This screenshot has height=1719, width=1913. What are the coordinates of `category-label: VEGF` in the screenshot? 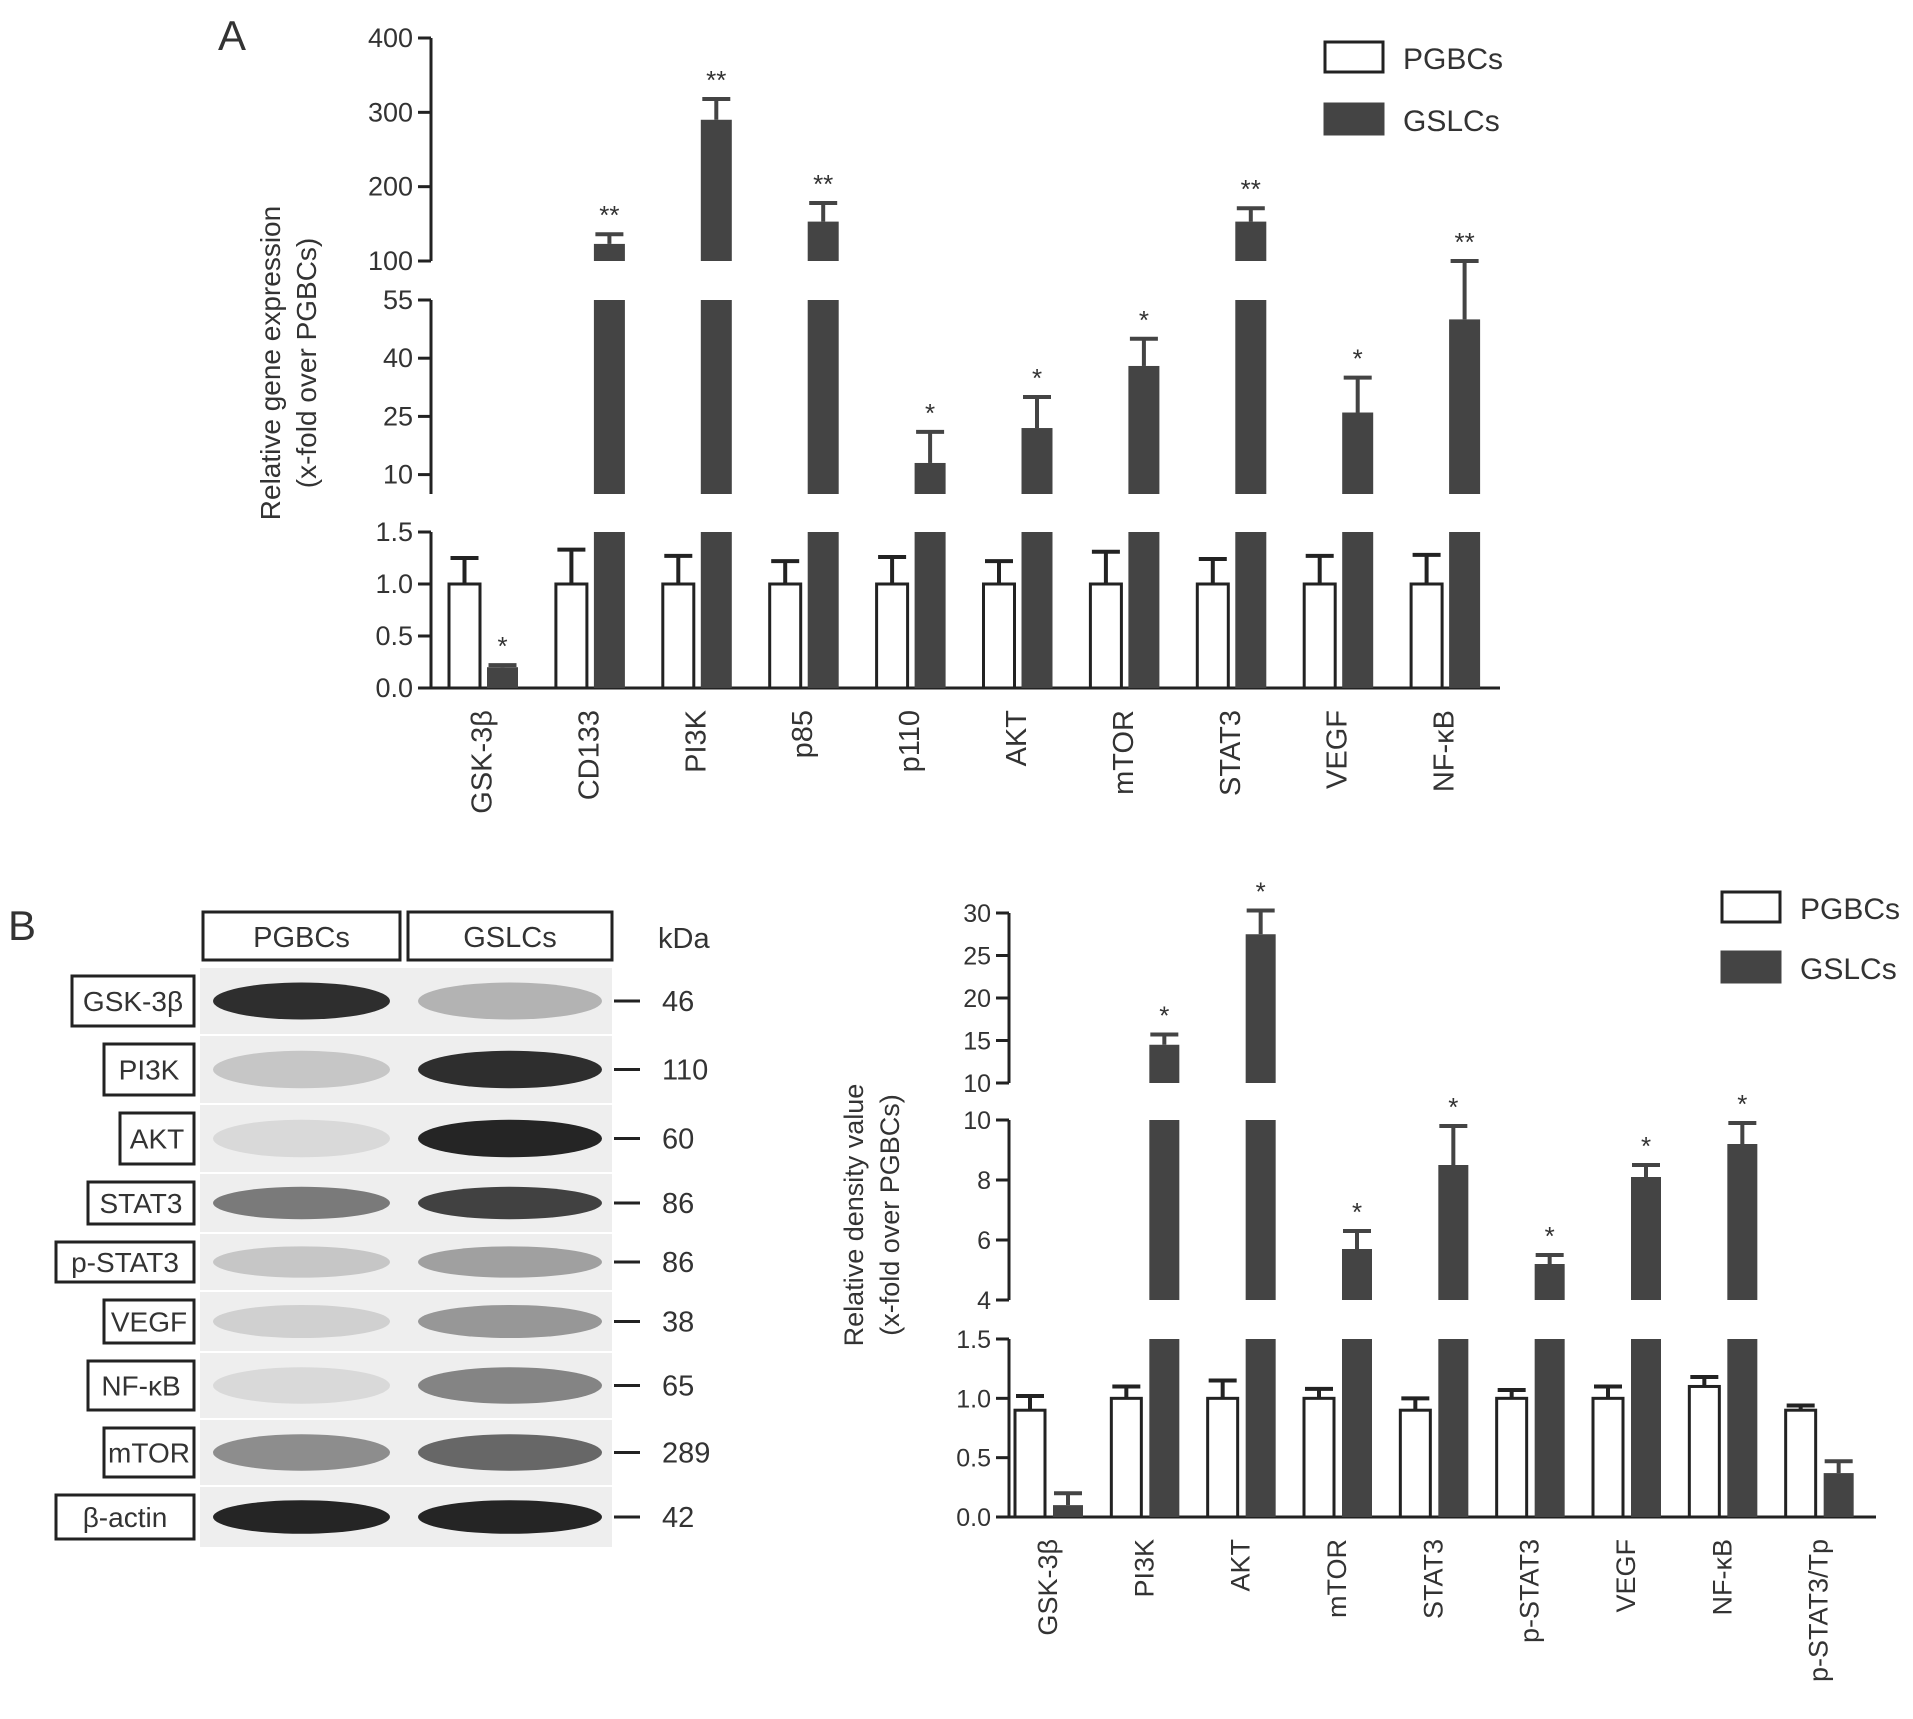 It's located at (1626, 1576).